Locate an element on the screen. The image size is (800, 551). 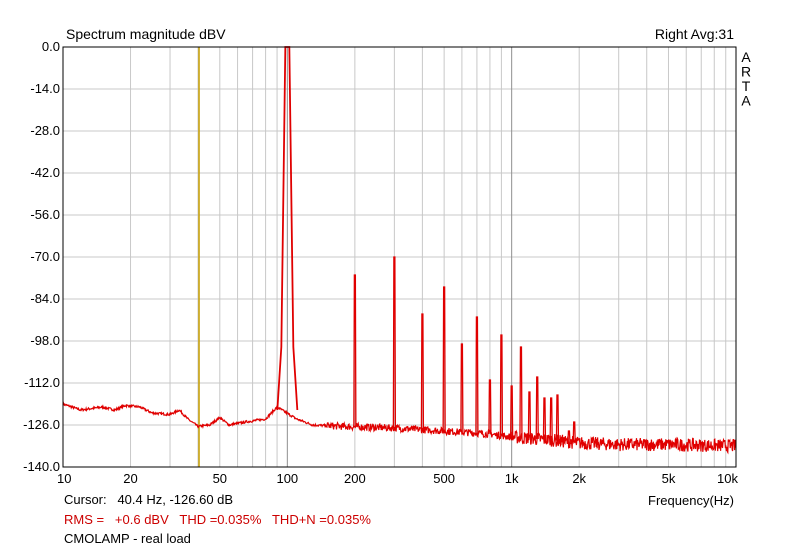
x-tick-label: 1k is located at coordinates (512, 478).